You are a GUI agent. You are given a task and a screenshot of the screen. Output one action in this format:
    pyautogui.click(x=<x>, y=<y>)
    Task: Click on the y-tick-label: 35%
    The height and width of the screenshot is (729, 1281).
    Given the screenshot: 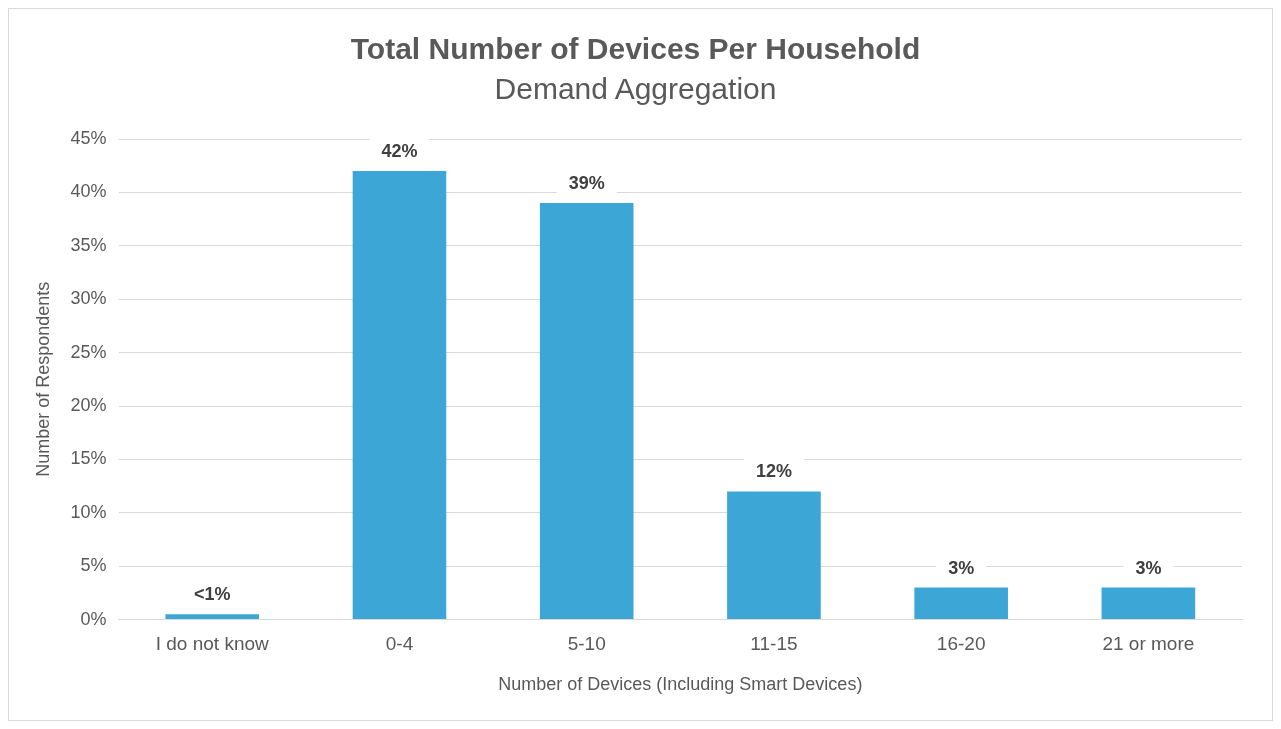 What is the action you would take?
    pyautogui.click(x=88, y=244)
    